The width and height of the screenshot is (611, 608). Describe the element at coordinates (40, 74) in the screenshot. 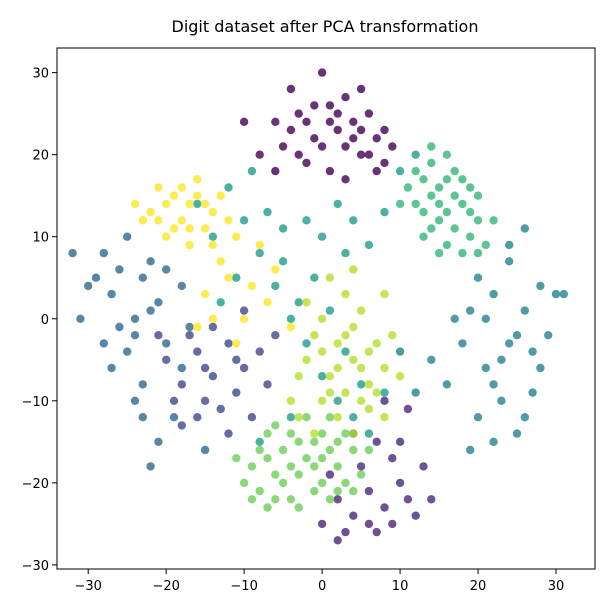

I see `y-tick-label: 30` at that location.